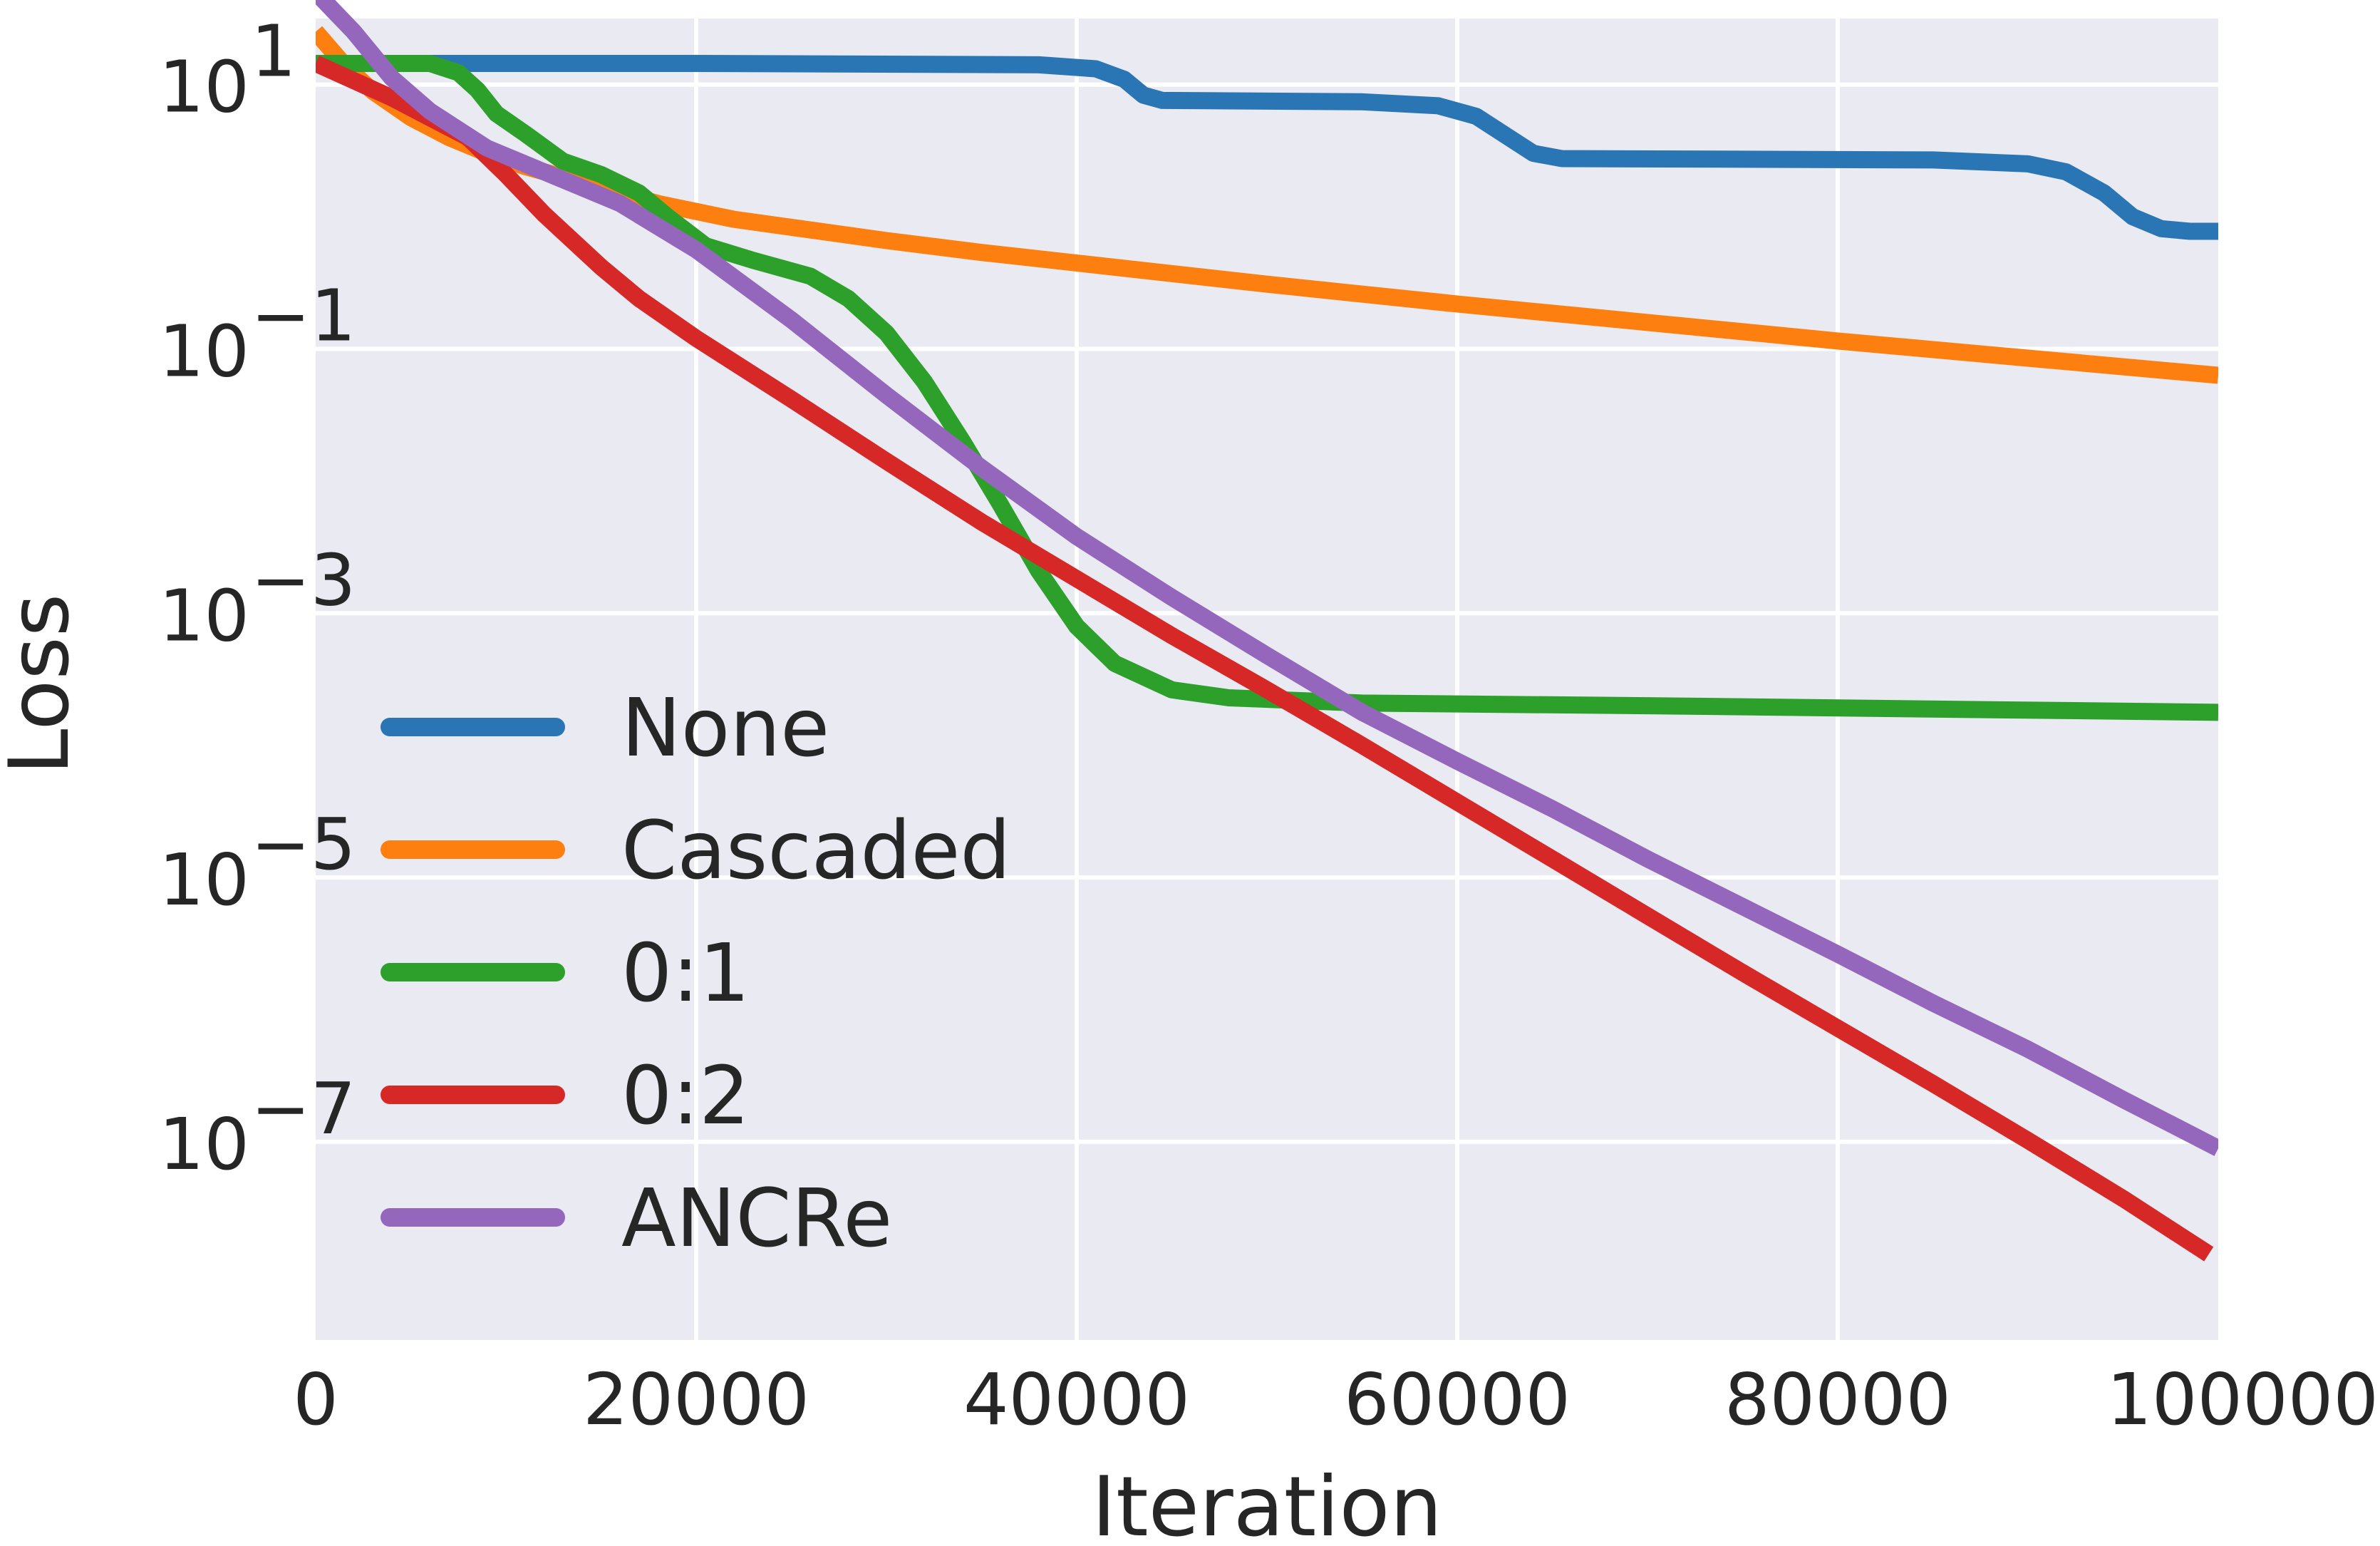 Image resolution: width=2380 pixels, height=1546 pixels. What do you see at coordinates (315, 1400) in the screenshot?
I see `x-tick-label: 0` at bounding box center [315, 1400].